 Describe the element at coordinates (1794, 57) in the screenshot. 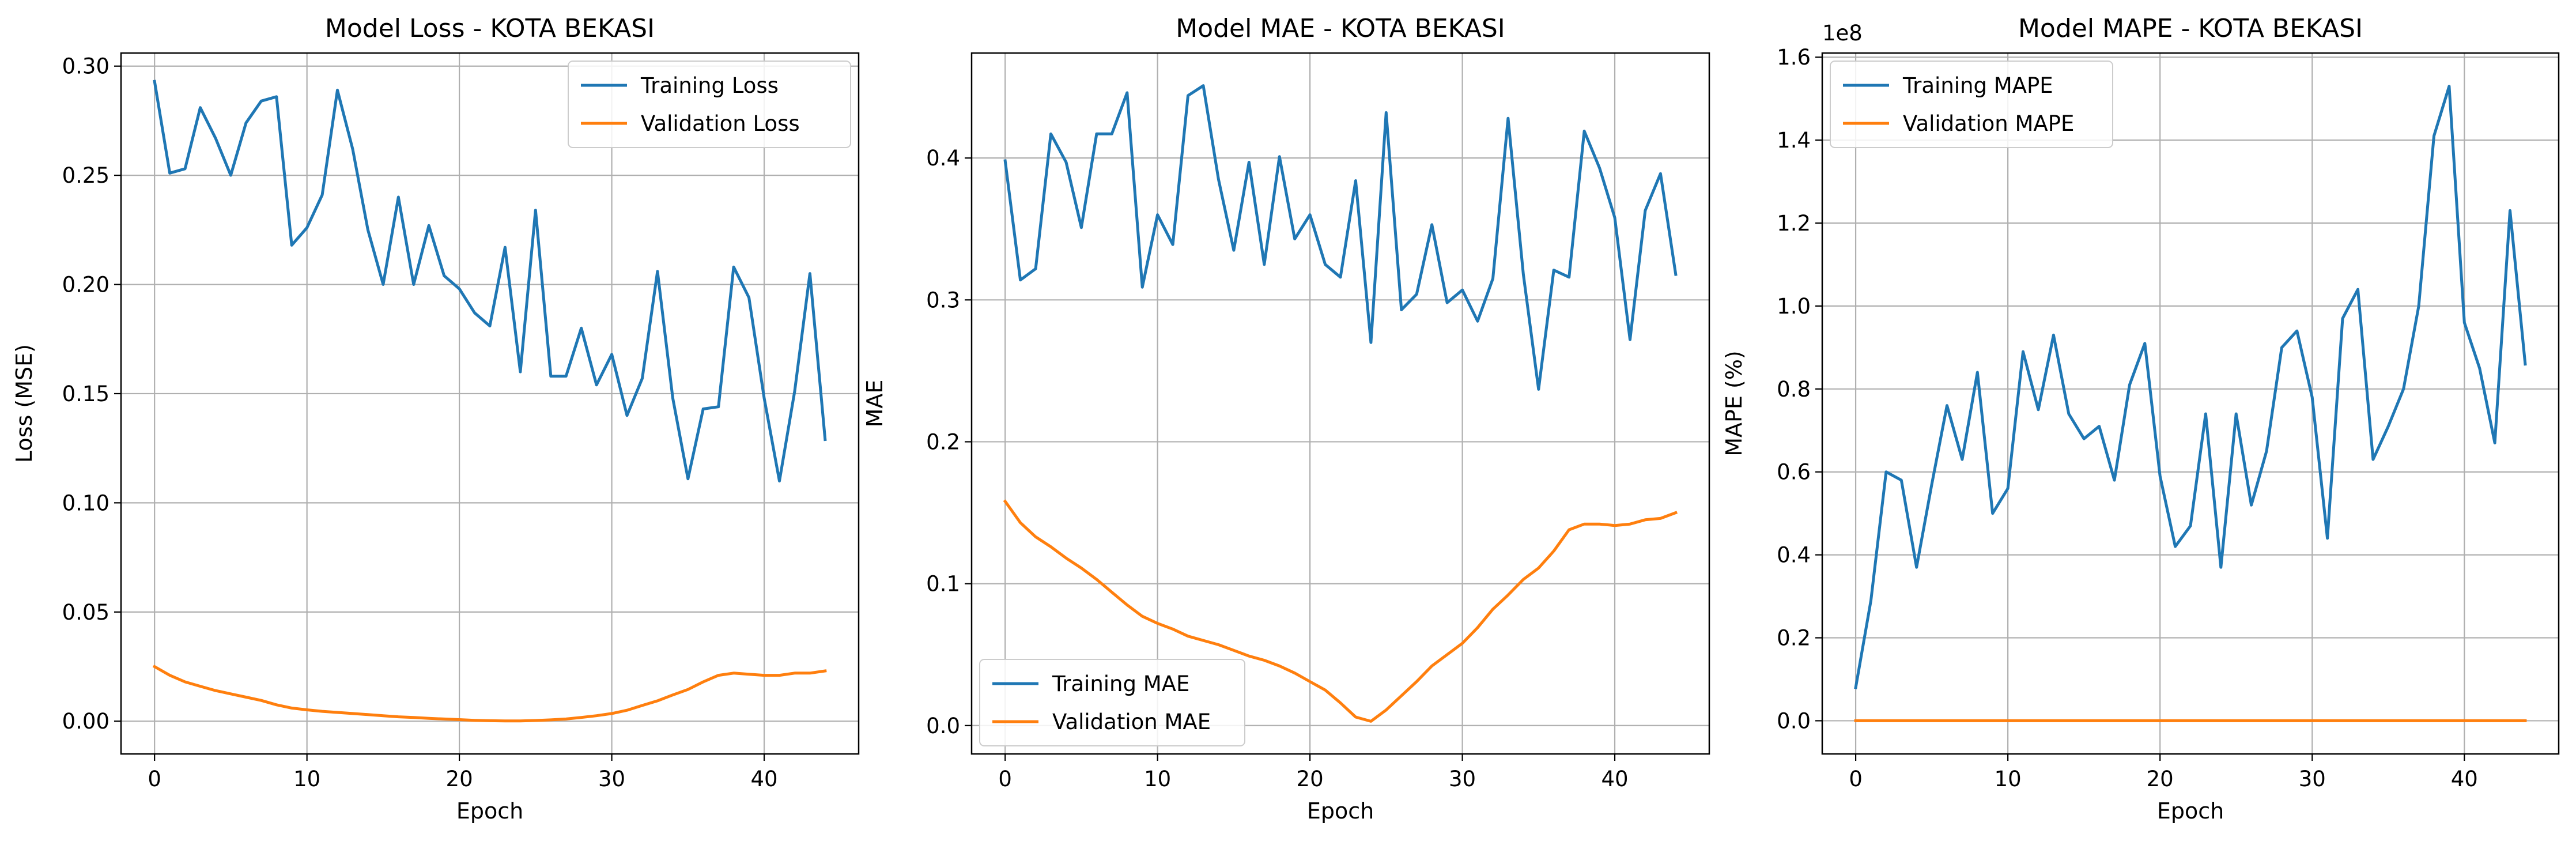

I see `mape-y-tick-label: 1.6` at that location.